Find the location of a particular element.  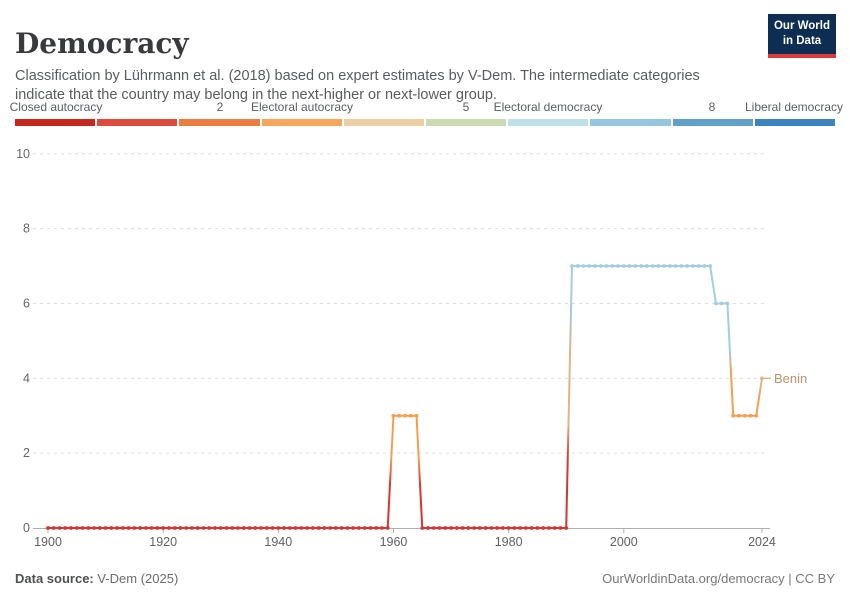

y-tick-label: 6 is located at coordinates (26, 303).